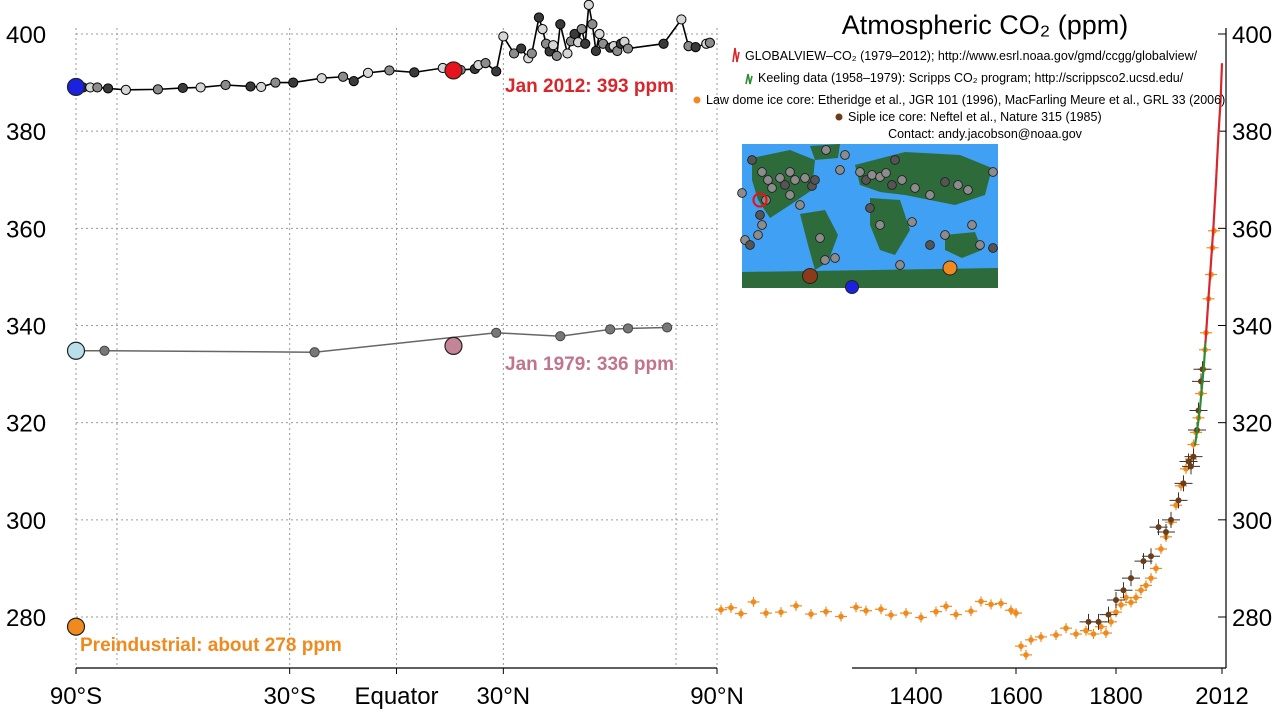 The image size is (1280, 725). I want to click on keeling-line, so click(1200, 393).